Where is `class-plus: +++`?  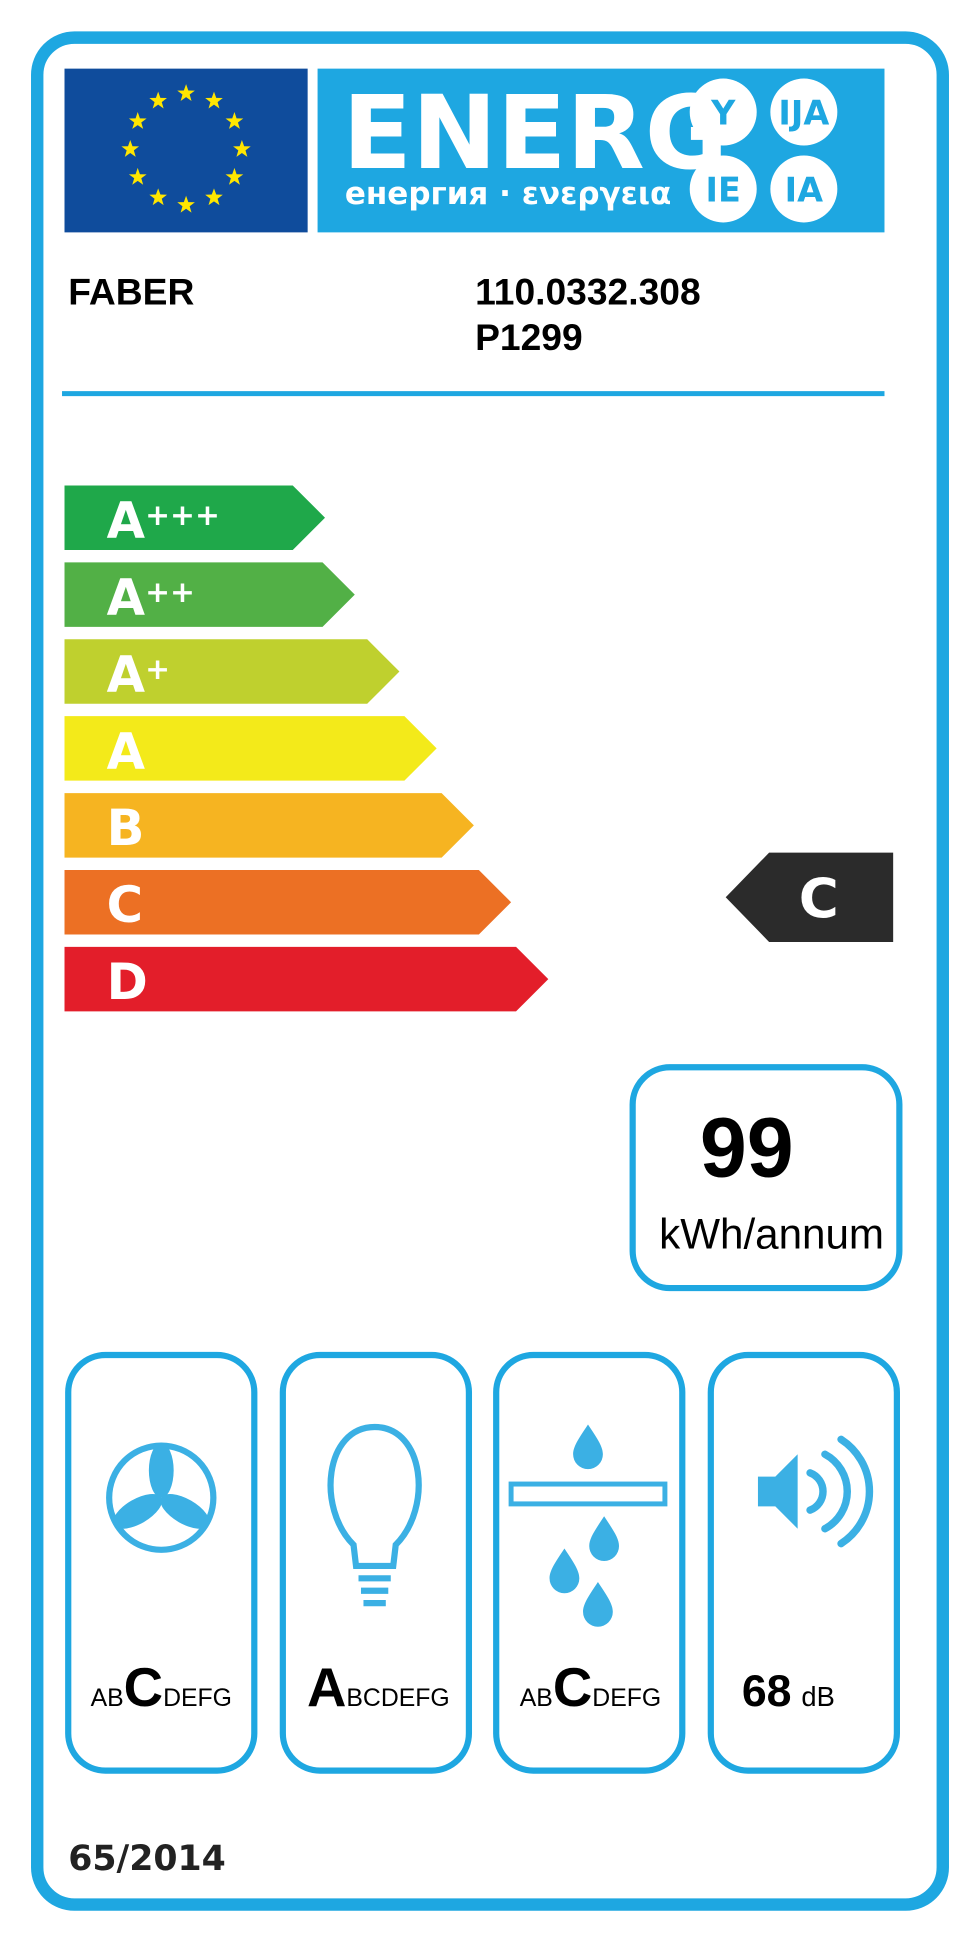
class-plus: +++ is located at coordinates (182, 515).